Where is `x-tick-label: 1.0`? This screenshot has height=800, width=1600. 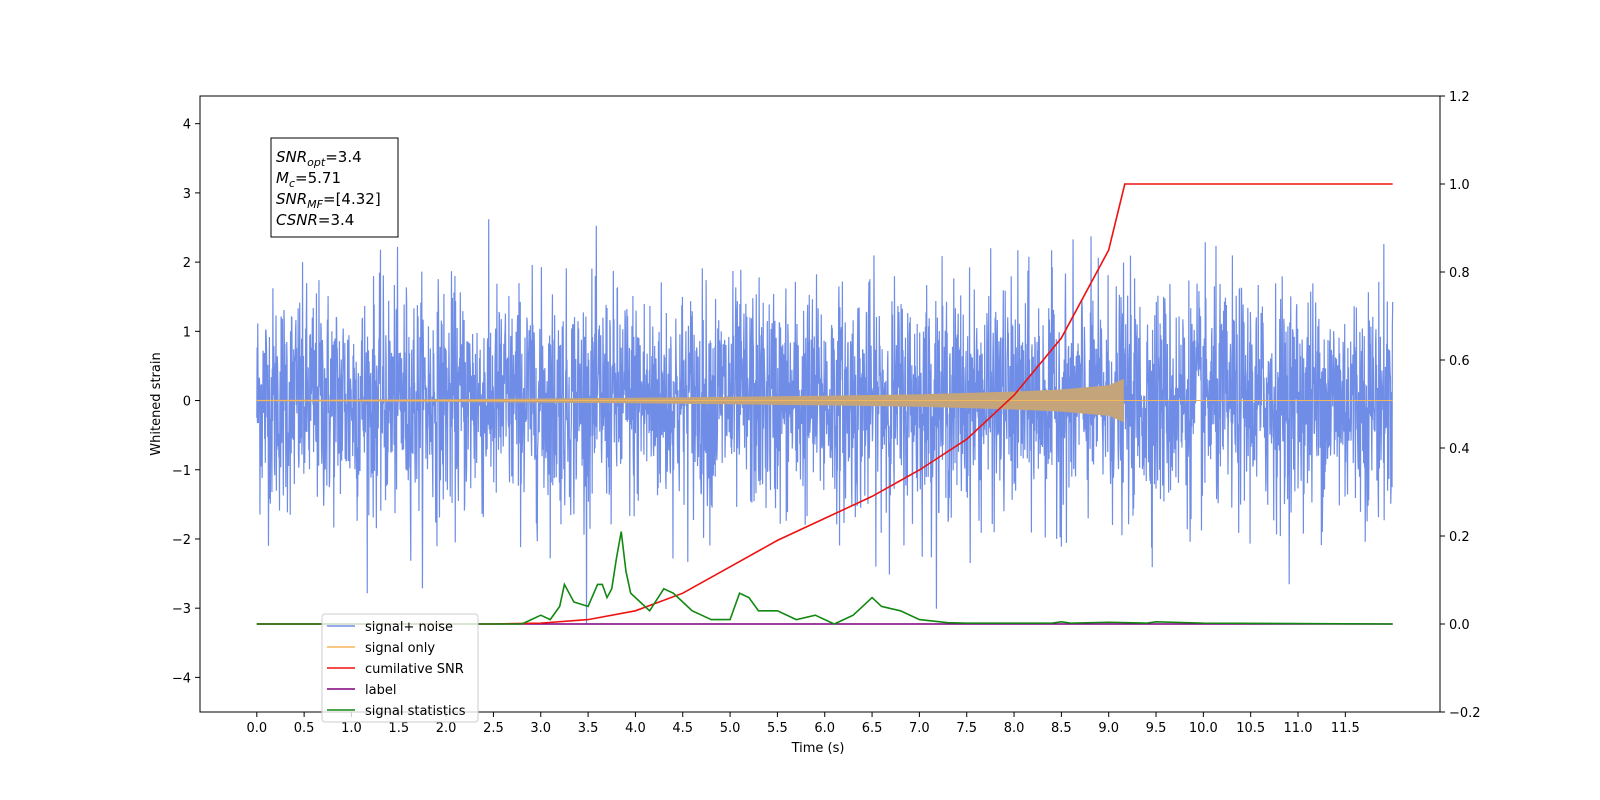 x-tick-label: 1.0 is located at coordinates (351, 728).